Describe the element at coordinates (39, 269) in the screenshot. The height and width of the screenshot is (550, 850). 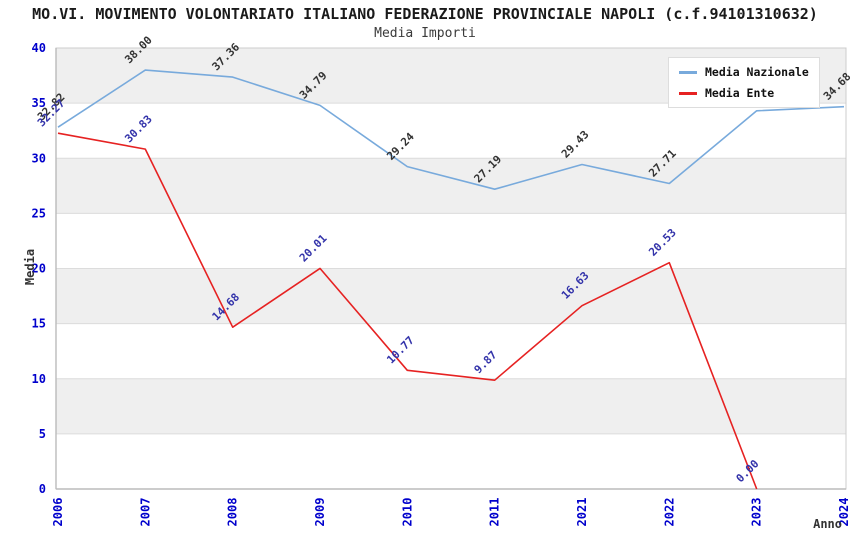
I see `y-tick-label: 20` at that location.